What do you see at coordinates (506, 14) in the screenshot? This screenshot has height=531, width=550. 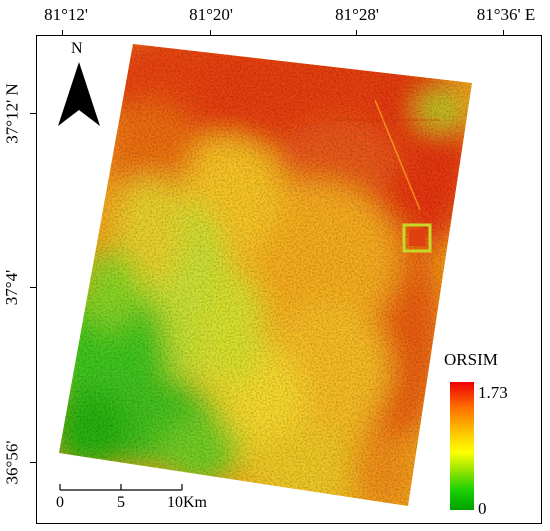 I see `lon-label: 81°36' E` at bounding box center [506, 14].